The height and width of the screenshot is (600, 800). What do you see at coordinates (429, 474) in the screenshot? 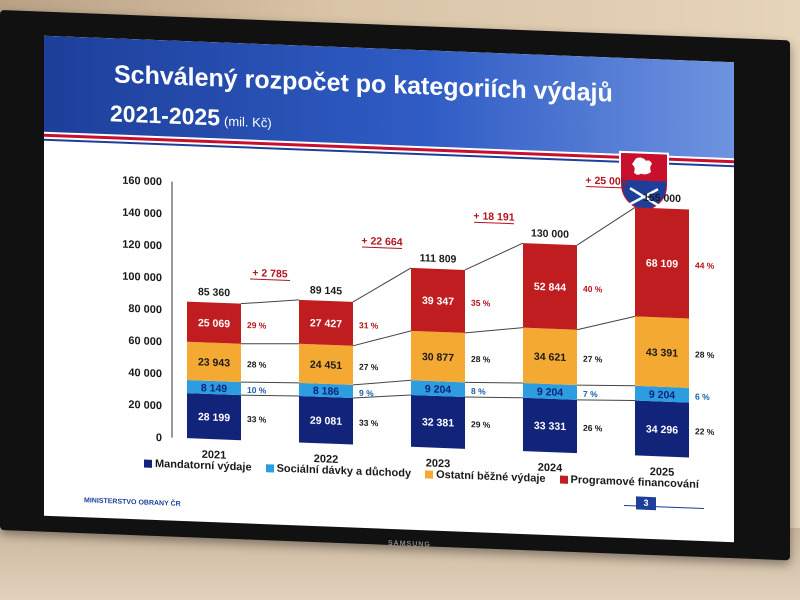
I see `legend-swatch-other` at bounding box center [429, 474].